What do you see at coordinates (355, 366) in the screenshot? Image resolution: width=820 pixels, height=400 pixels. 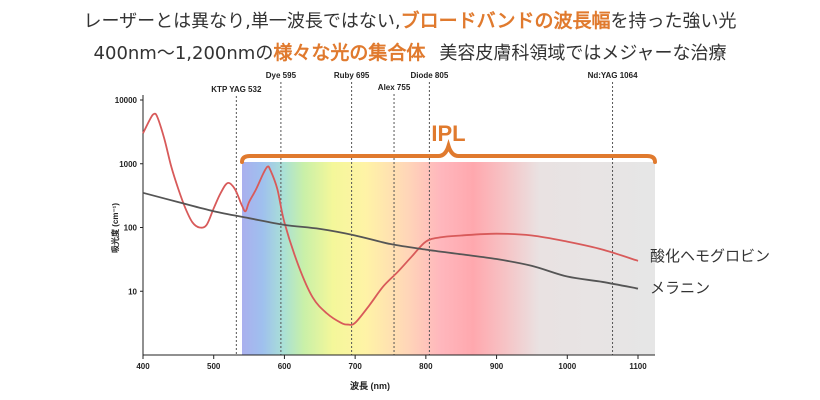 I see `x-tick-label: 700` at bounding box center [355, 366].